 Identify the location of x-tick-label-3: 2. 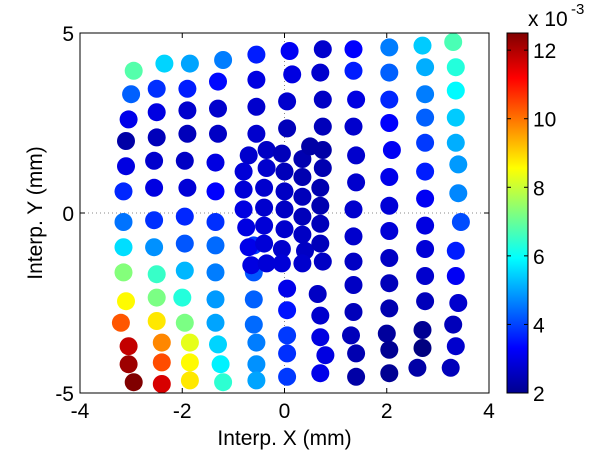
(387, 411).